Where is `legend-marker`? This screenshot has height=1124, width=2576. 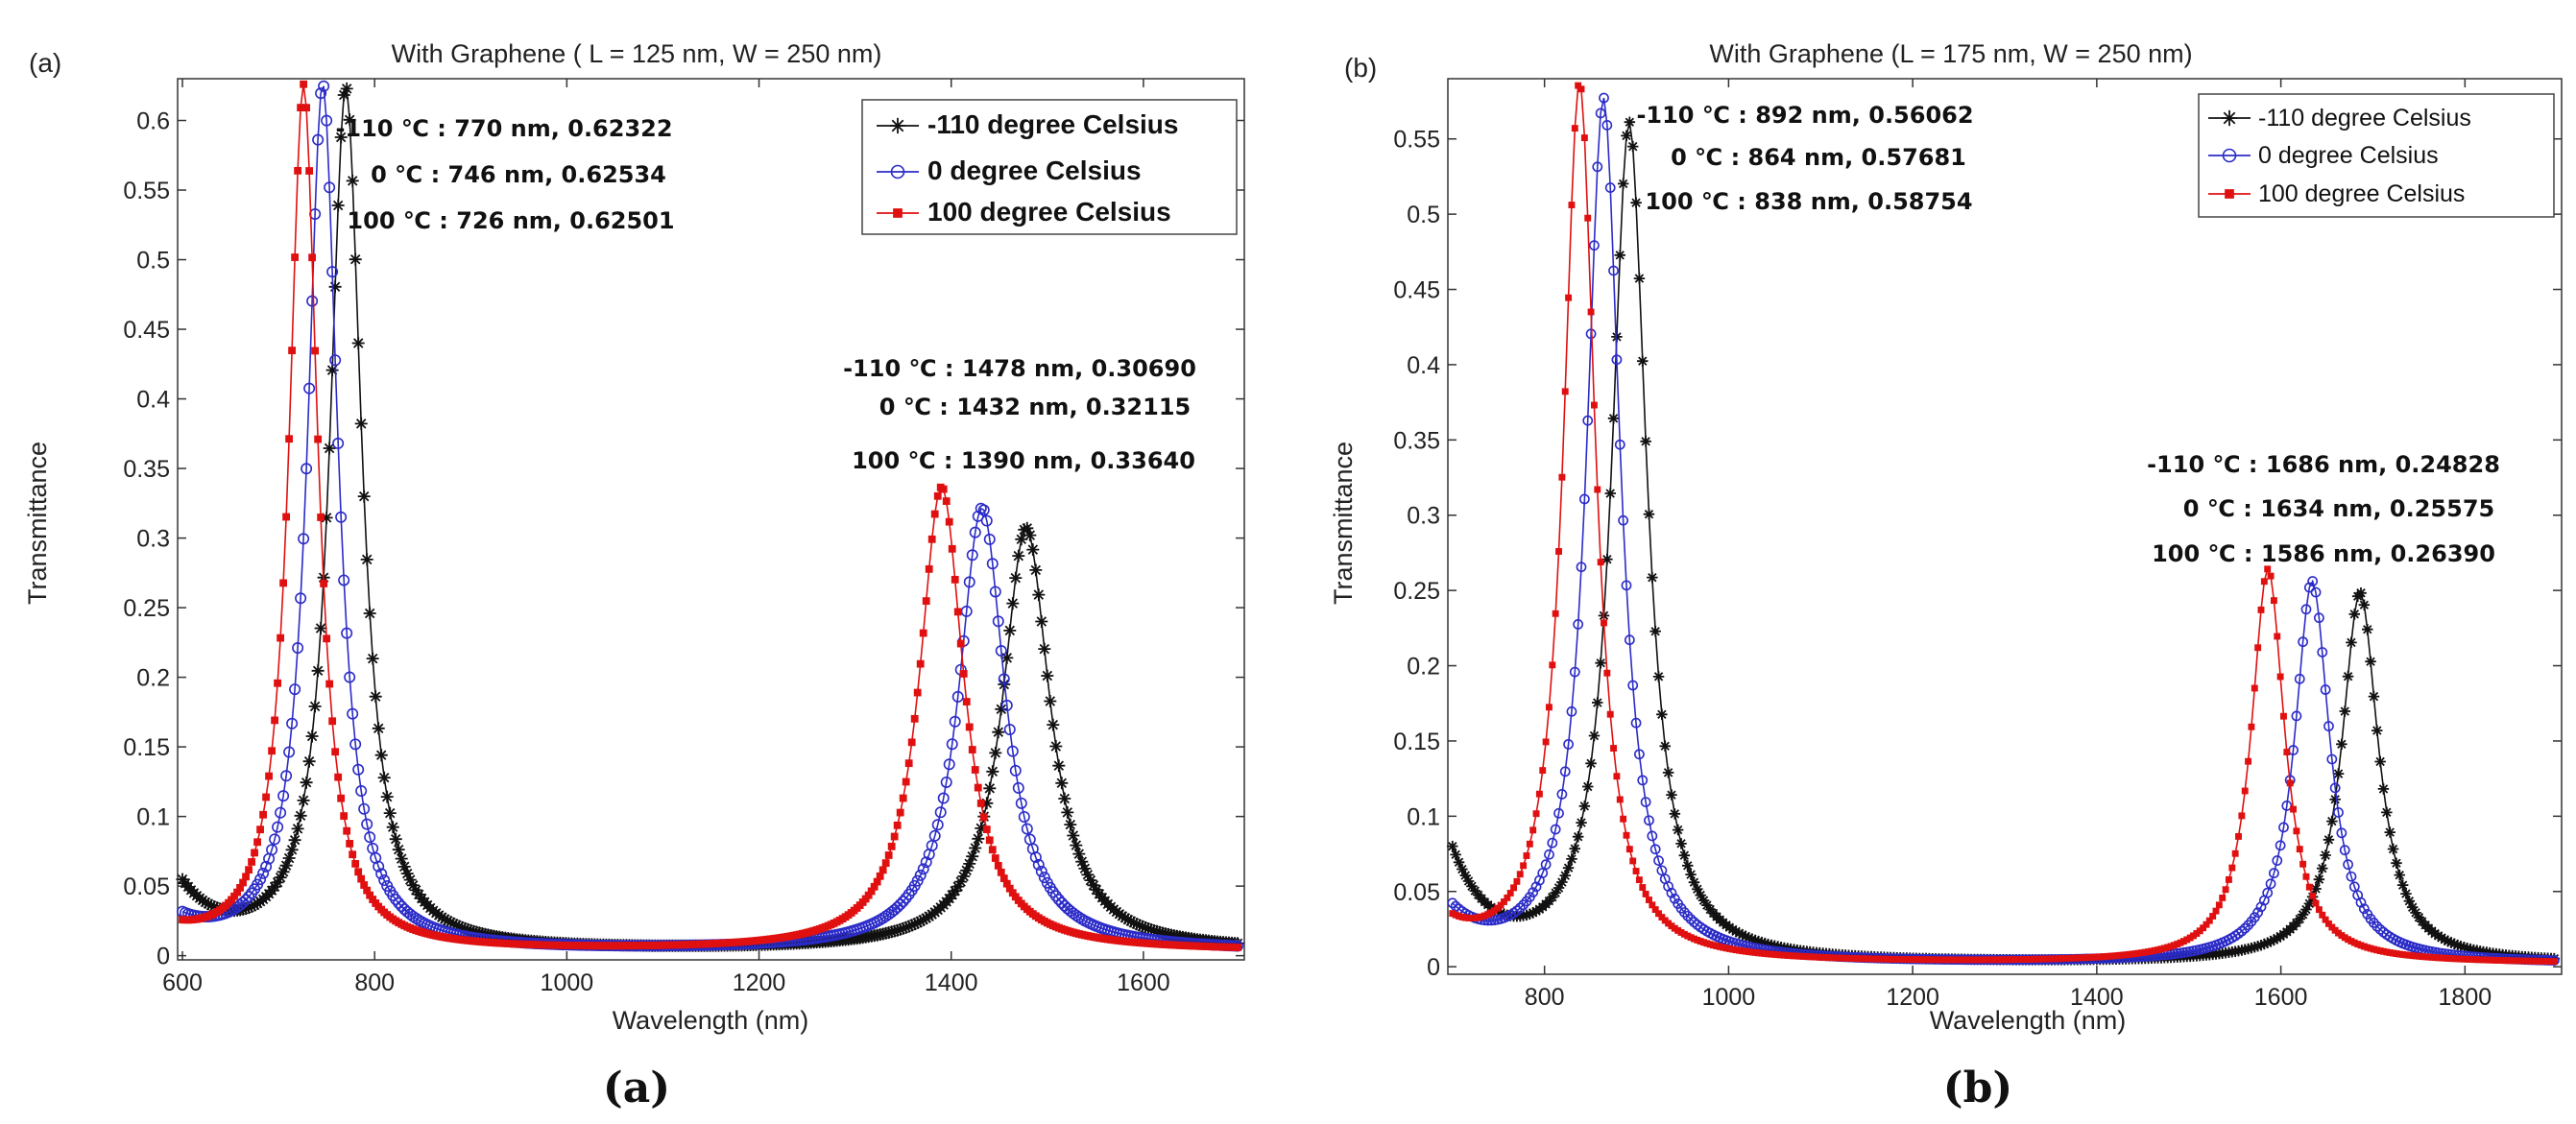
legend-marker is located at coordinates (2229, 194).